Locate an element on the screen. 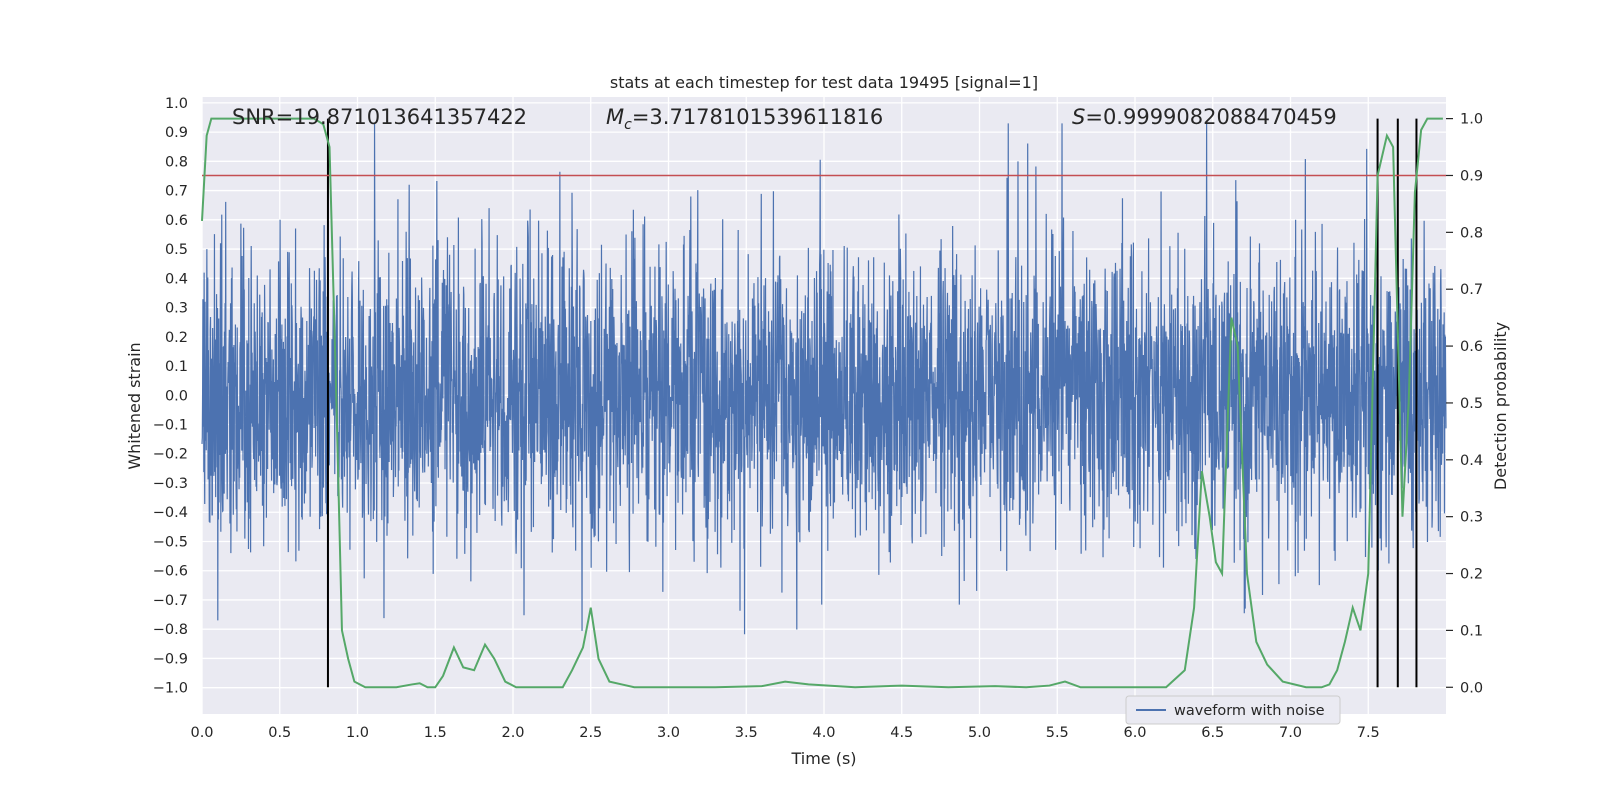 The image size is (1600, 804). y-left-axis-label: Whitened strain is located at coordinates (134, 405).